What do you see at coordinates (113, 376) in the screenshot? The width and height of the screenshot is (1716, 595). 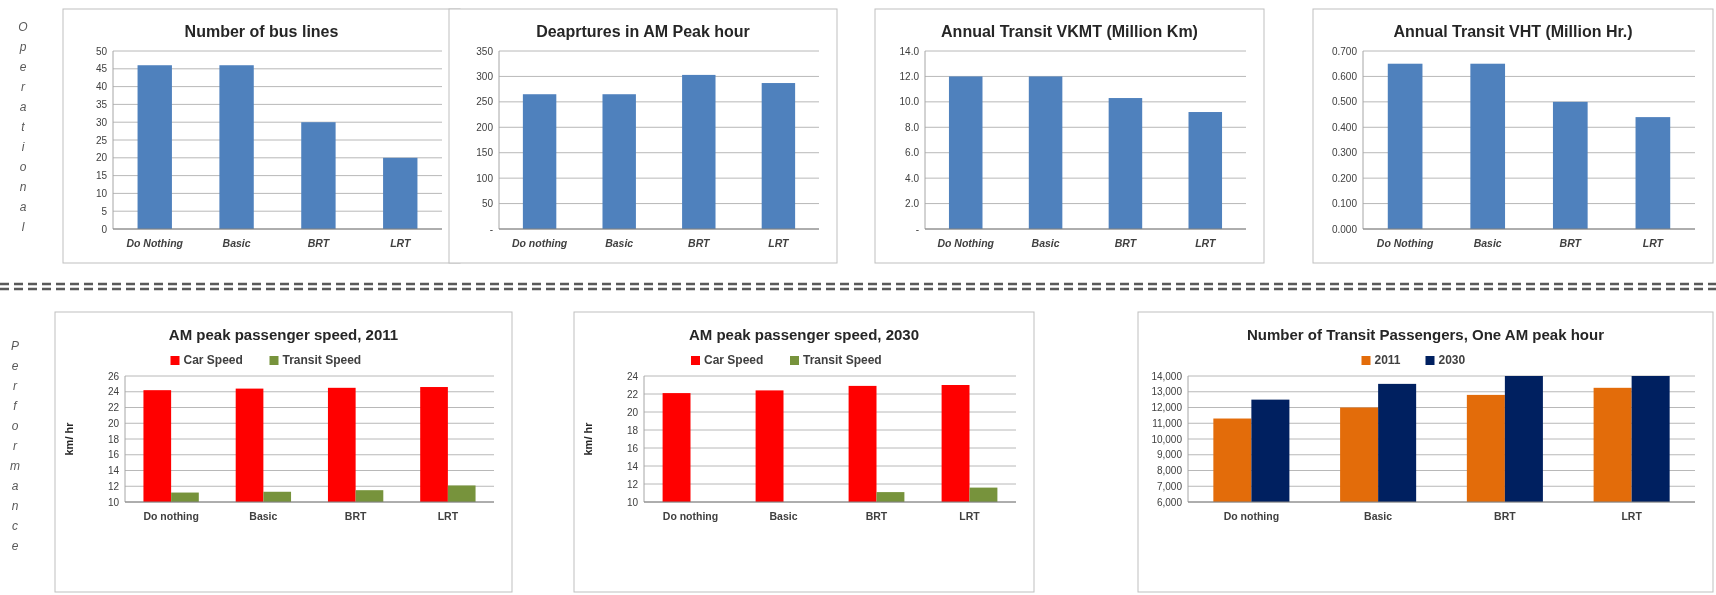 I see `y-tick-label: 26` at bounding box center [113, 376].